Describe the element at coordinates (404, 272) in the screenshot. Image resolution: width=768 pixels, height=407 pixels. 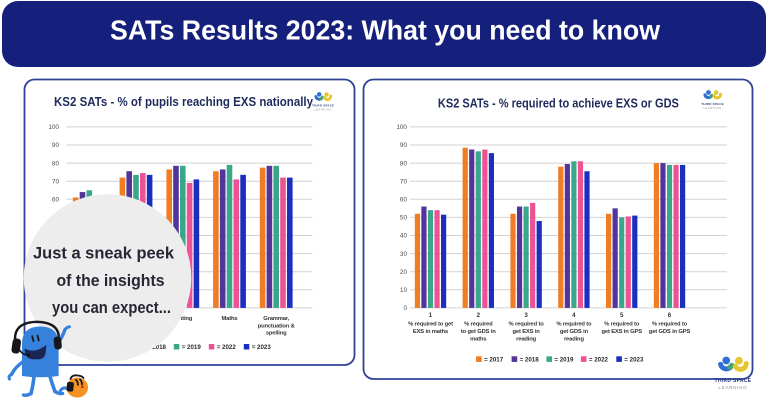
I see `svg-text: 20` at that location.